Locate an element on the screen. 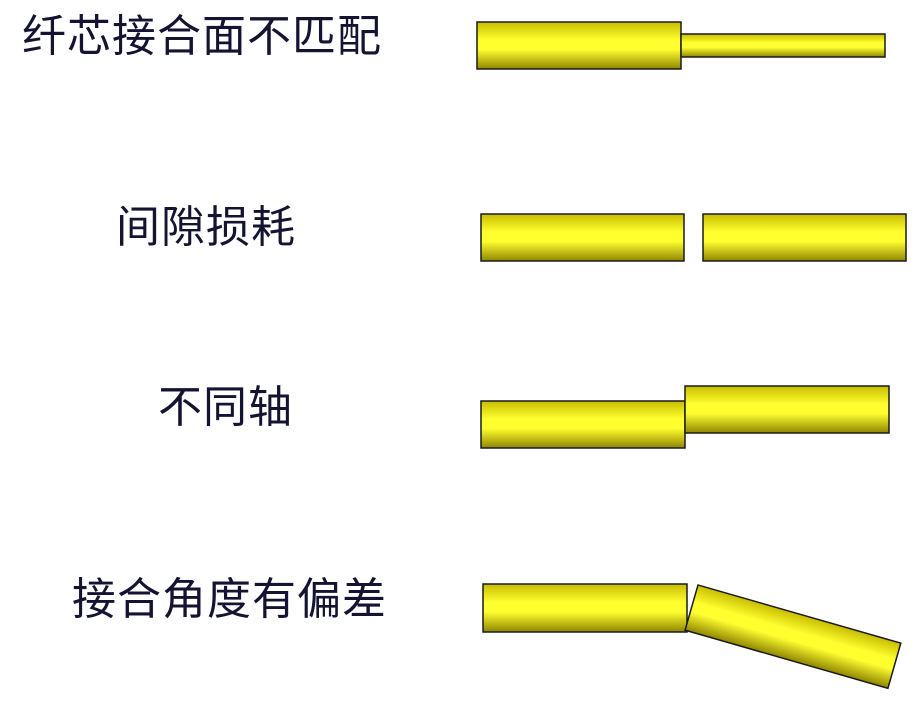 This screenshot has width=924, height=707. label-core-mismatch: 纤芯接合面不匹配 is located at coordinates (202, 36).